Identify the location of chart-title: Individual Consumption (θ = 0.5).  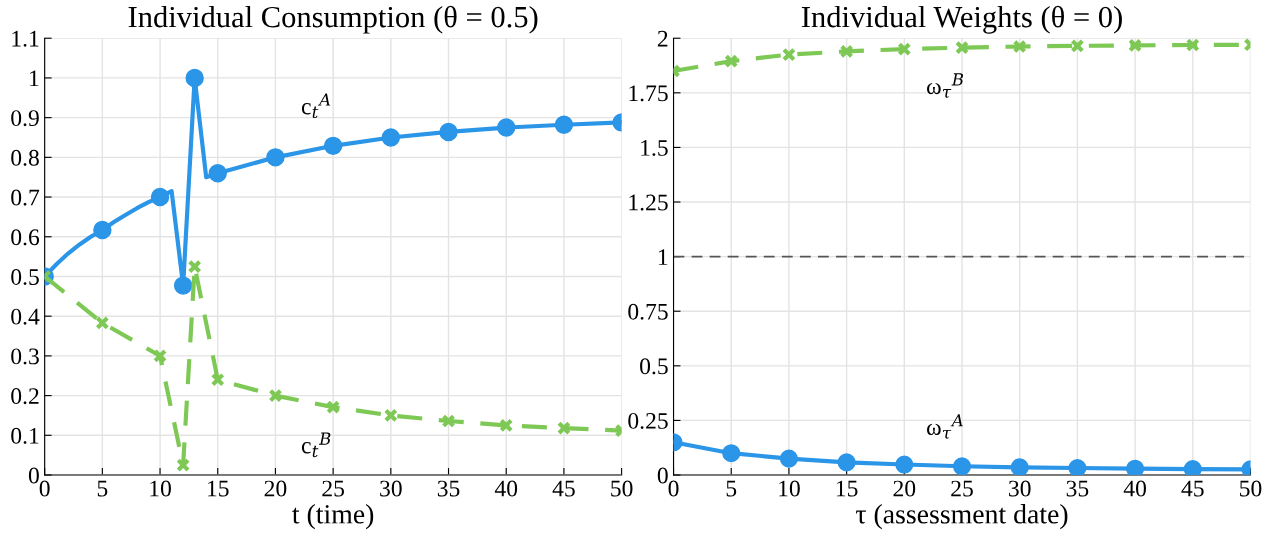
(333, 19).